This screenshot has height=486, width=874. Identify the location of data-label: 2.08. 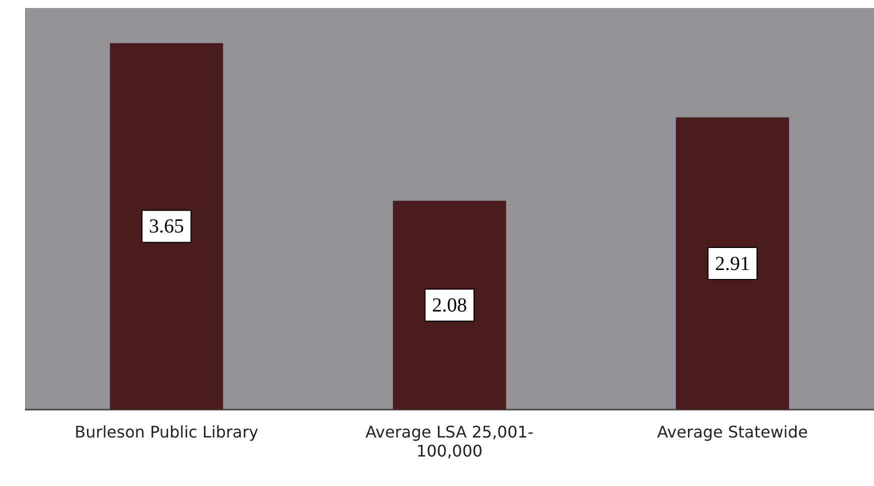
(449, 305).